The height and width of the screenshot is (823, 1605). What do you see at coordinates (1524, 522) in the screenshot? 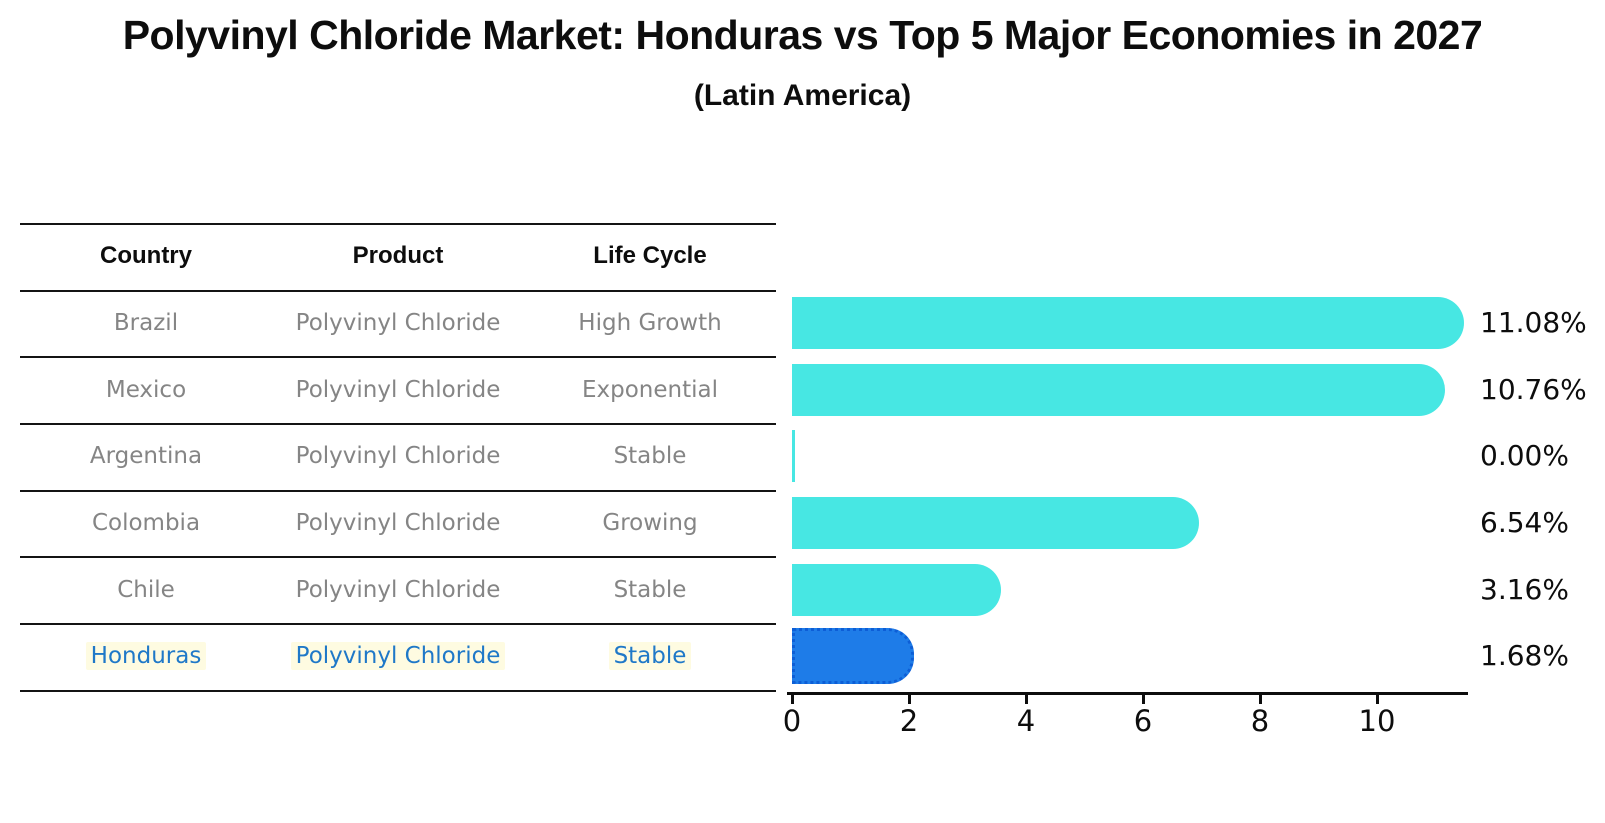
I see `value-label: 6.54%` at bounding box center [1524, 522].